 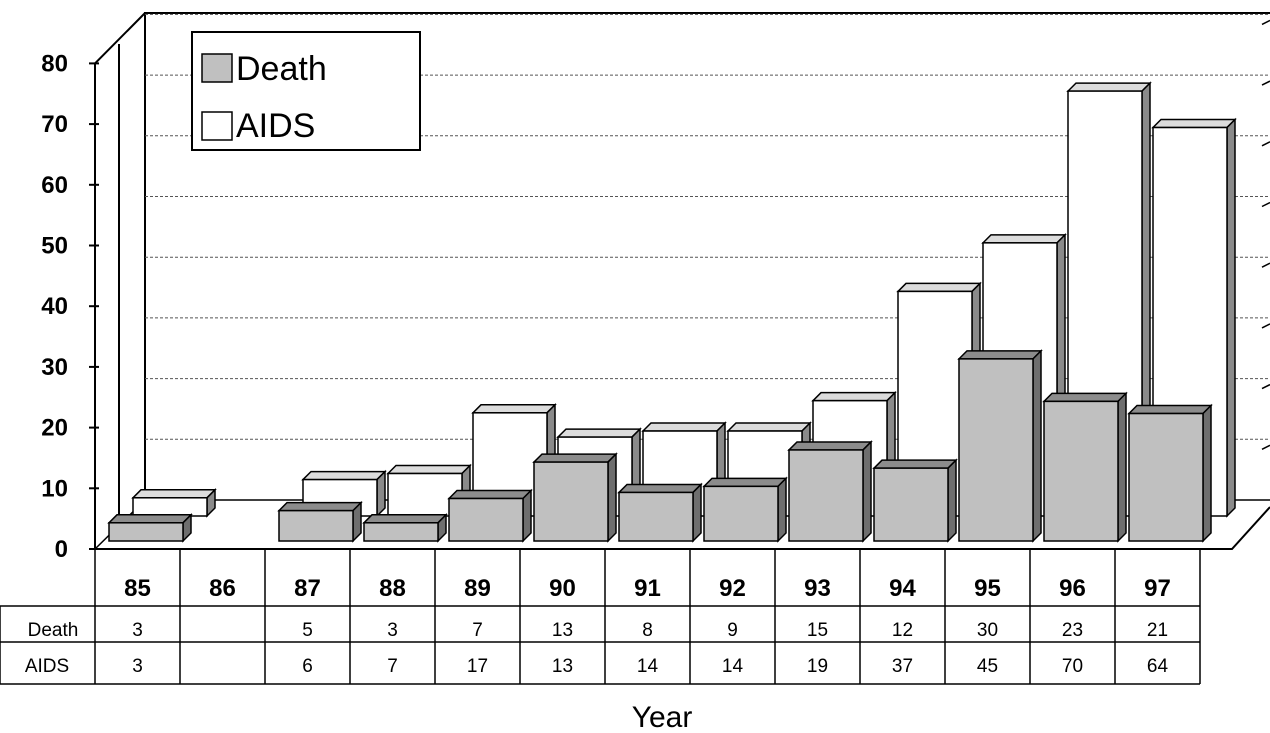 I want to click on death-bar-92-top, so click(x=745, y=482).